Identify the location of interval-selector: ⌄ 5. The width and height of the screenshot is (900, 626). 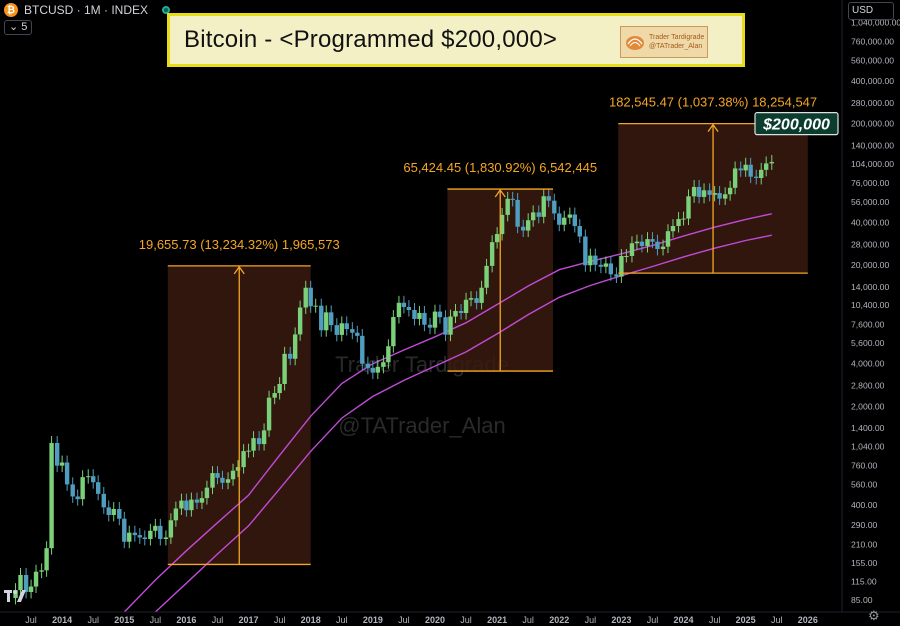
(18, 27).